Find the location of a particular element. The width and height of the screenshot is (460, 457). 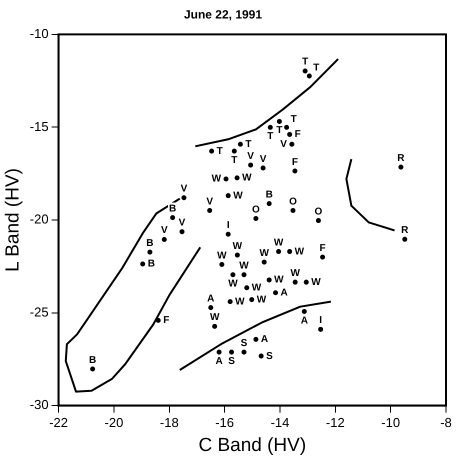

x-tick-label: -8 is located at coordinates (446, 422).